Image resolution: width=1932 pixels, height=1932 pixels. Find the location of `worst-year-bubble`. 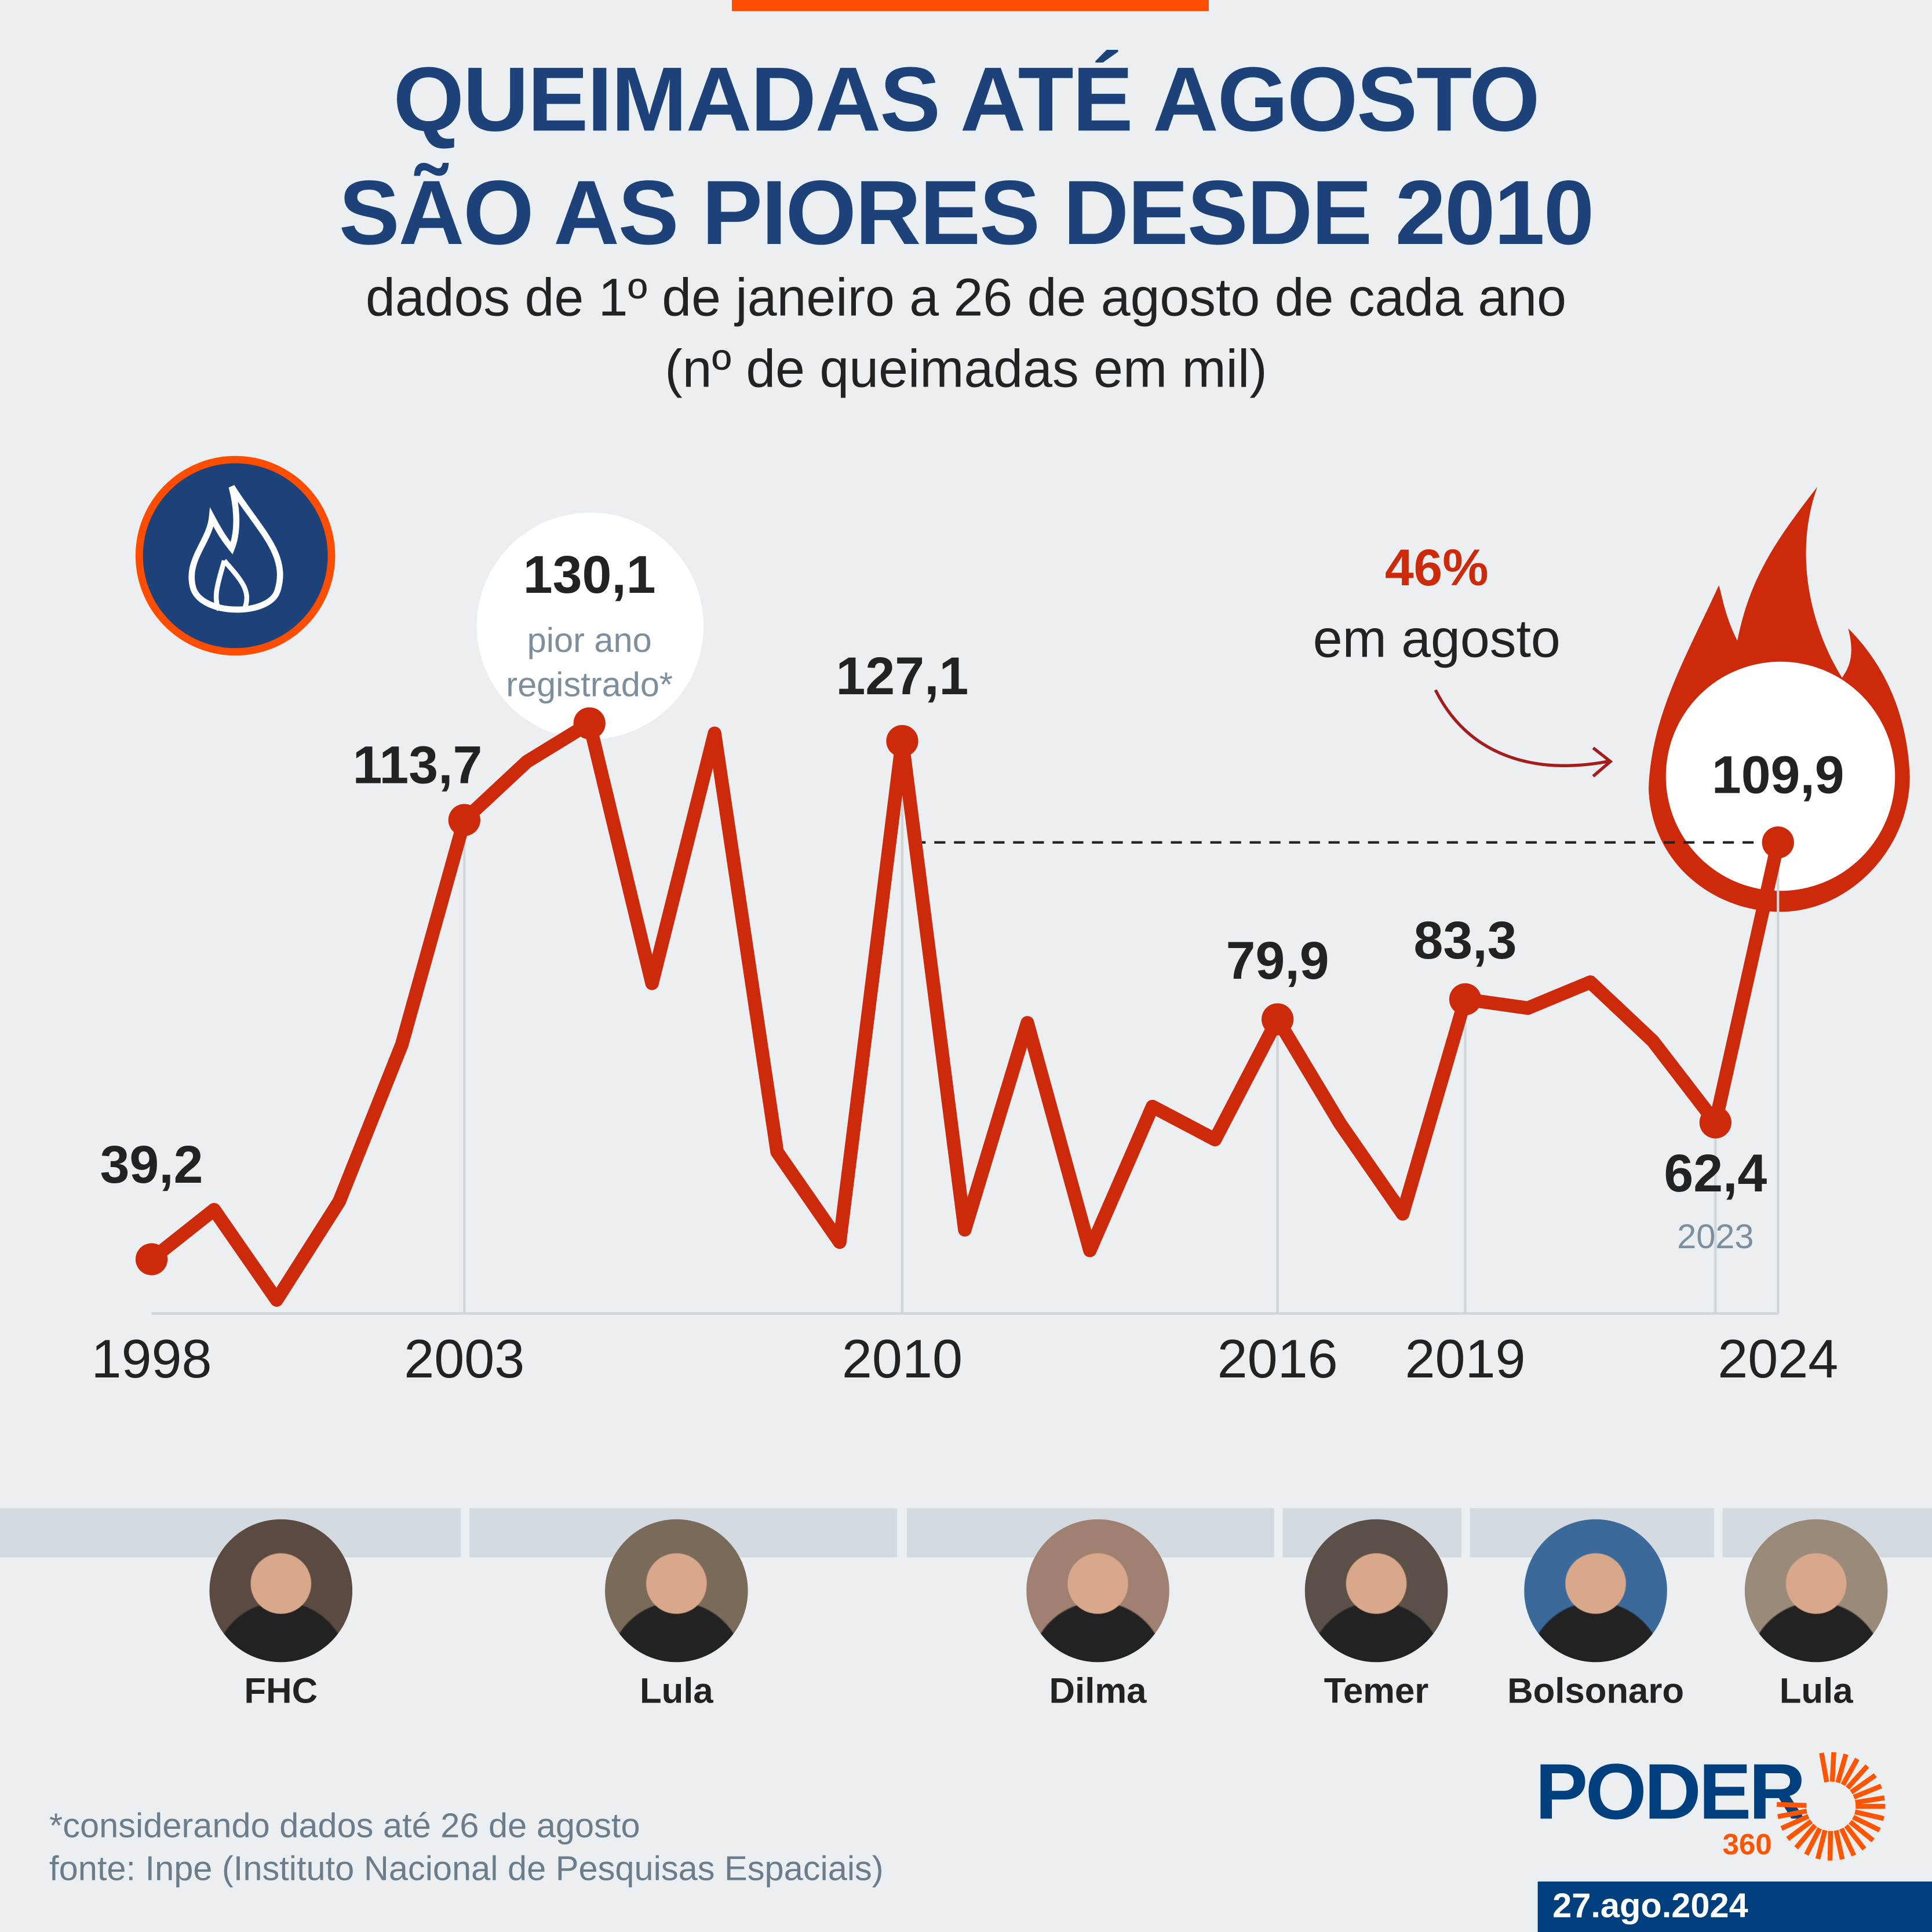

worst-year-bubble is located at coordinates (590, 625).